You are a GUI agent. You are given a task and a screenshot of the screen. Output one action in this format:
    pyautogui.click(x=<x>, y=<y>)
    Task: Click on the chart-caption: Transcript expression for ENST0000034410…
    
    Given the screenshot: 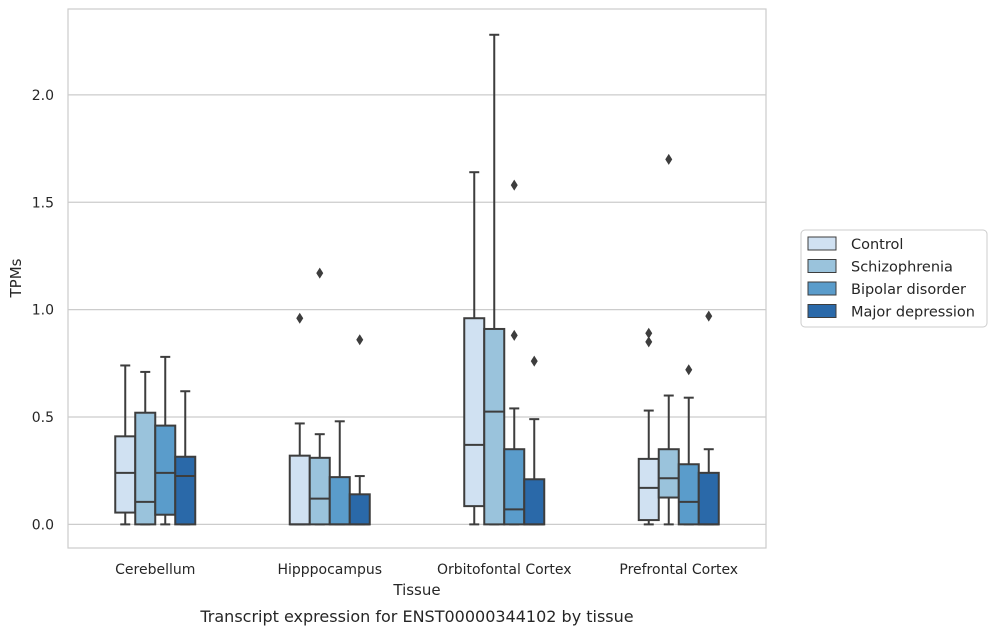 What is the action you would take?
    pyautogui.click(x=416, y=616)
    